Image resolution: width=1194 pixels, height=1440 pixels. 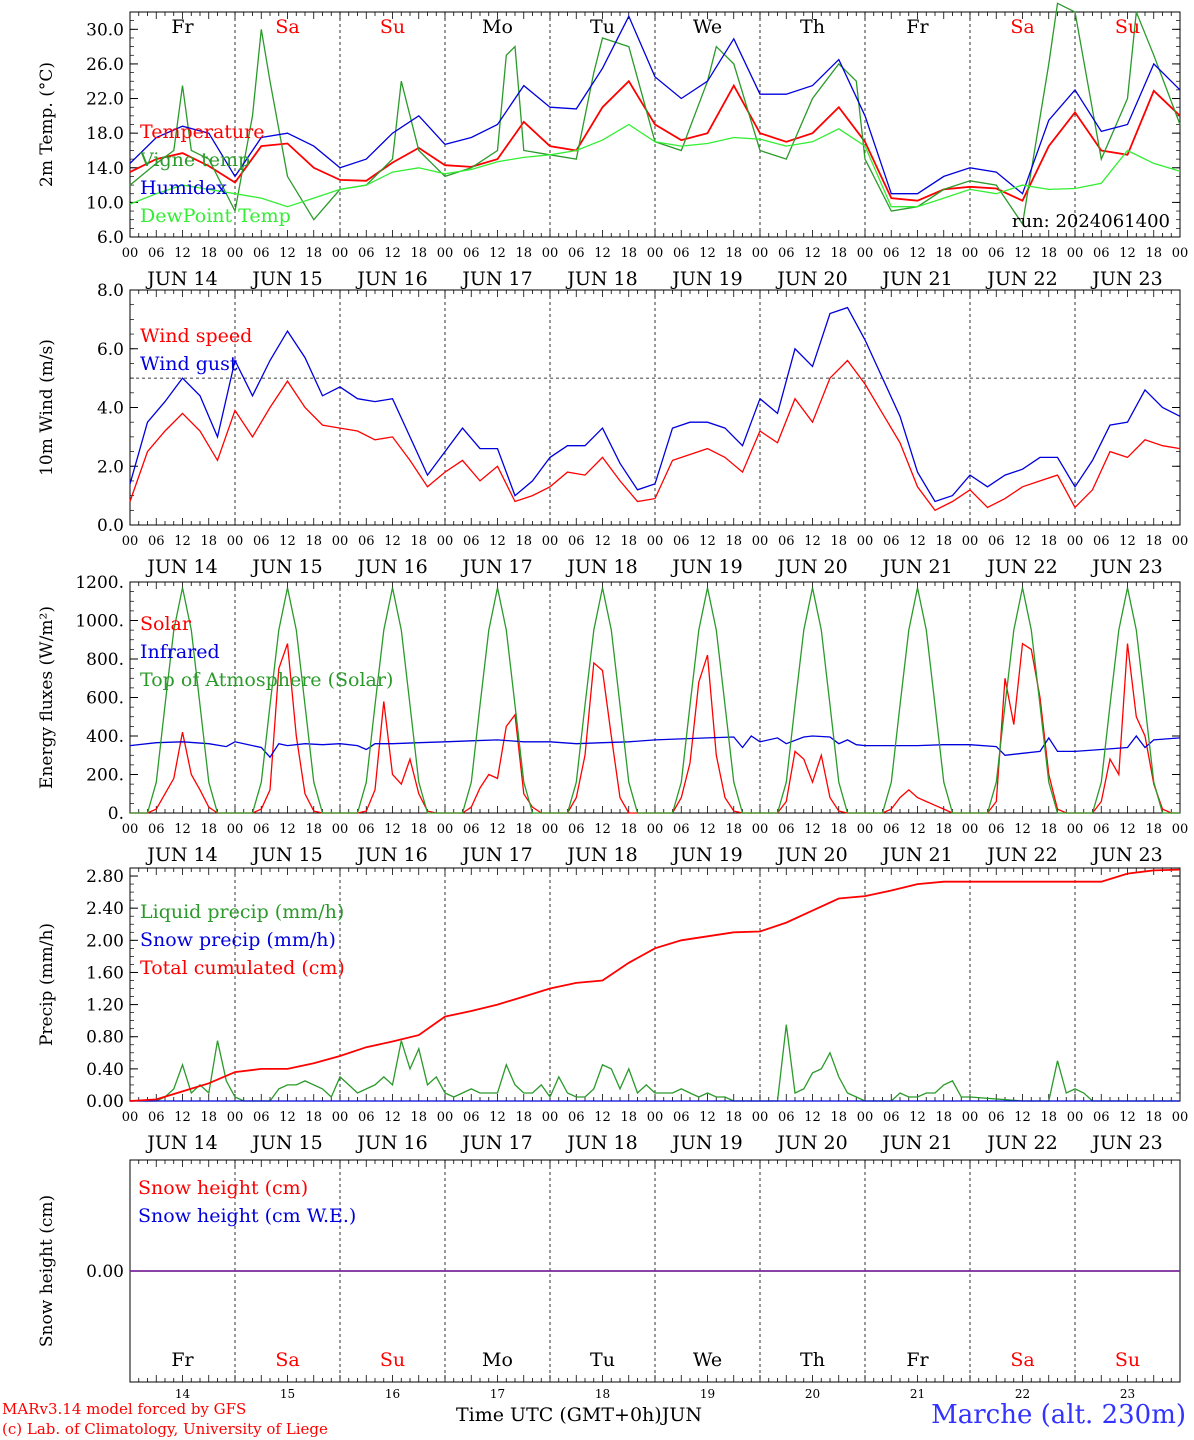 What do you see at coordinates (706, 855) in the screenshot?
I see `date-label: JUN 19` at bounding box center [706, 855].